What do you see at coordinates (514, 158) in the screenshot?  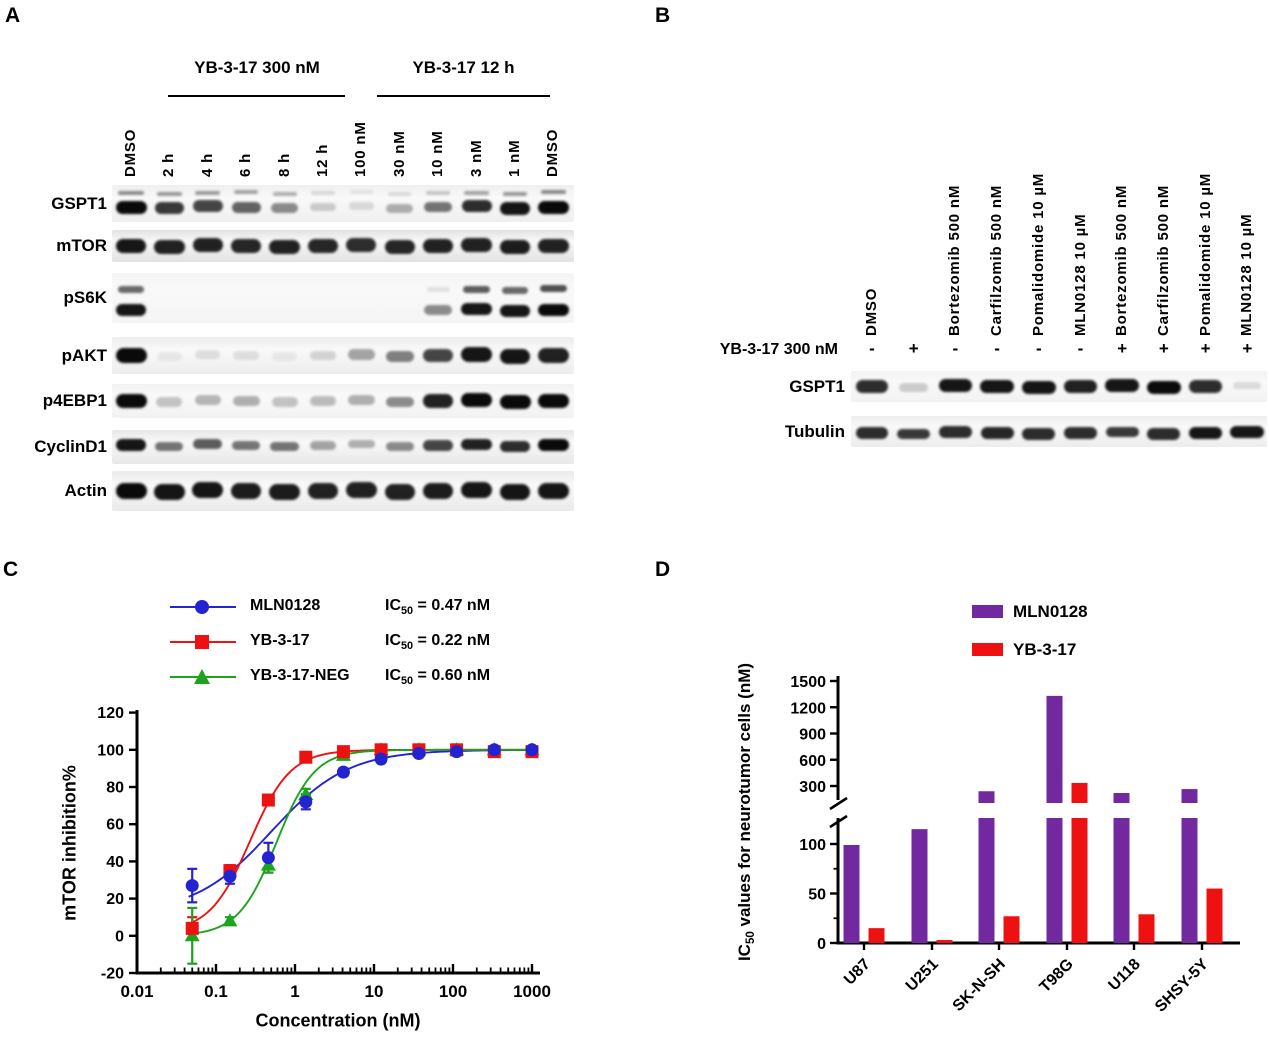 I see `panel-a-lane-label: 1 nM` at bounding box center [514, 158].